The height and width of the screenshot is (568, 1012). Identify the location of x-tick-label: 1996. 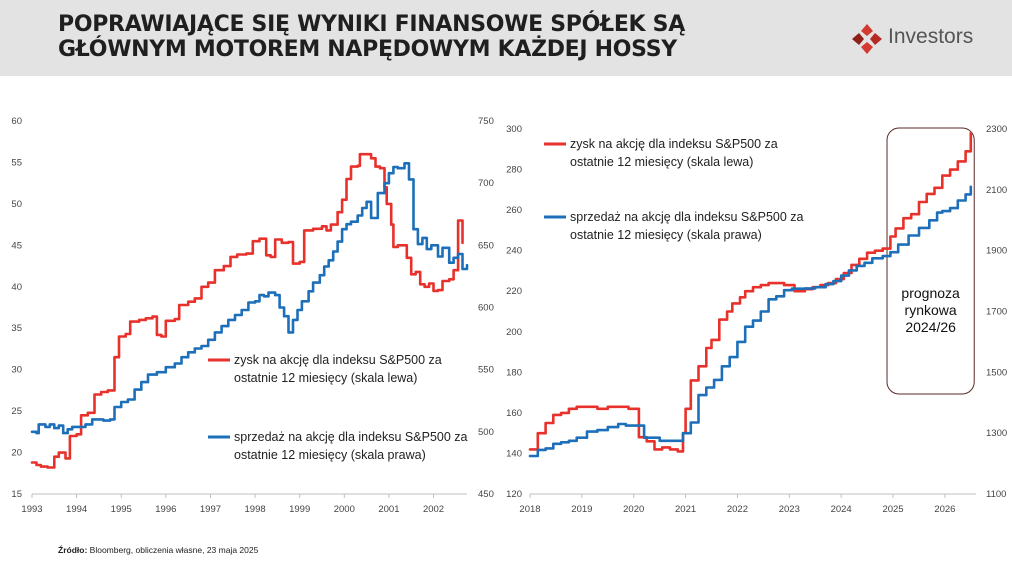
(165, 509).